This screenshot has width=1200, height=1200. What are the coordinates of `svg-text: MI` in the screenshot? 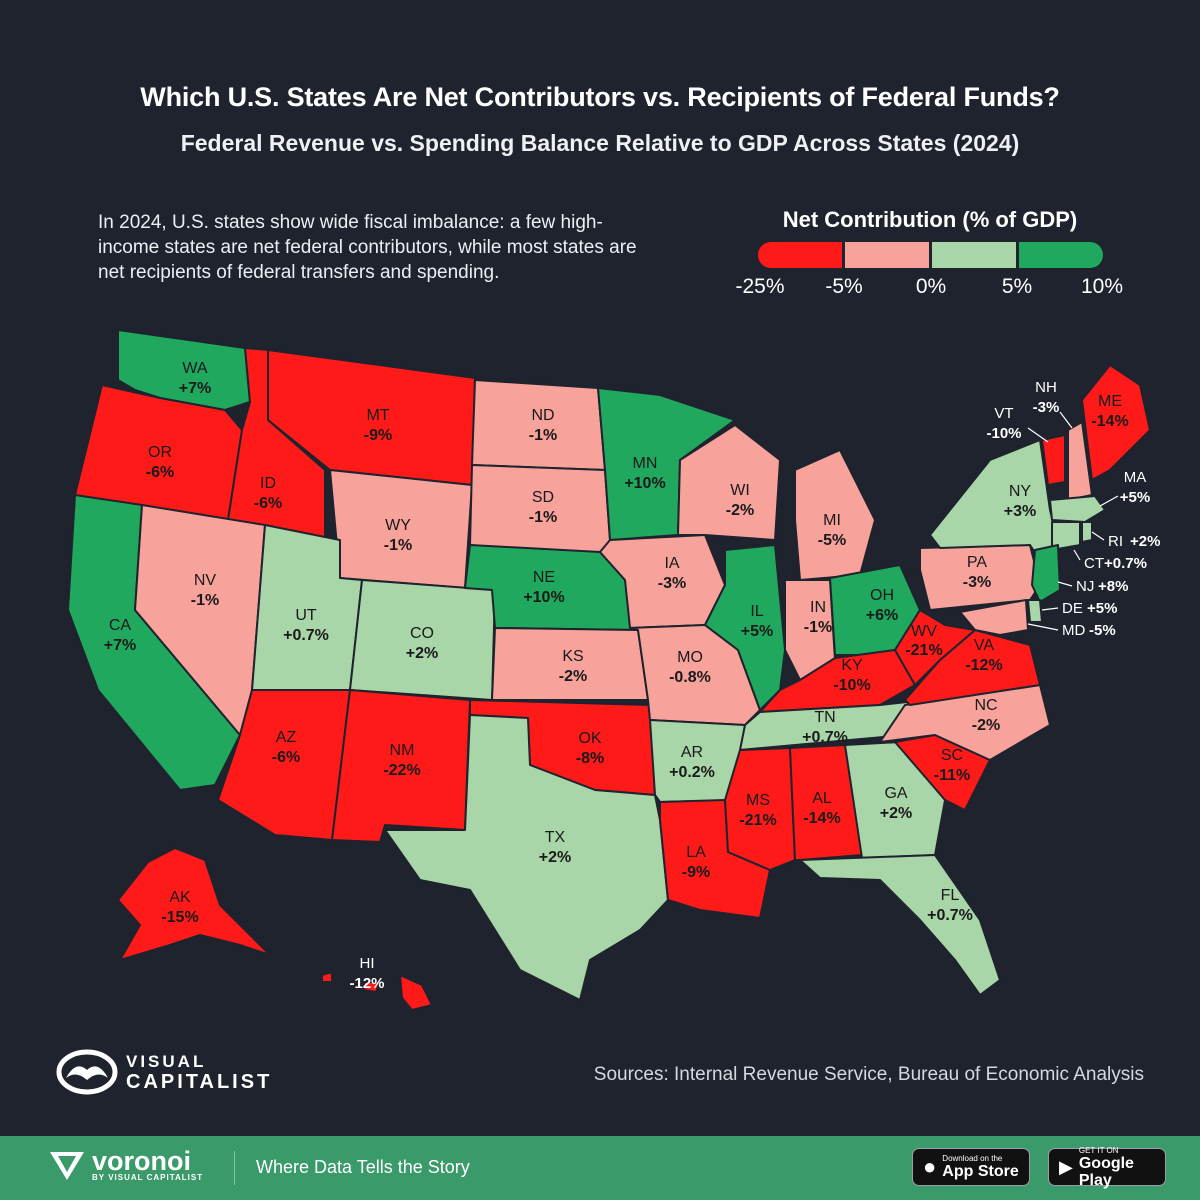 It's located at (832, 520).